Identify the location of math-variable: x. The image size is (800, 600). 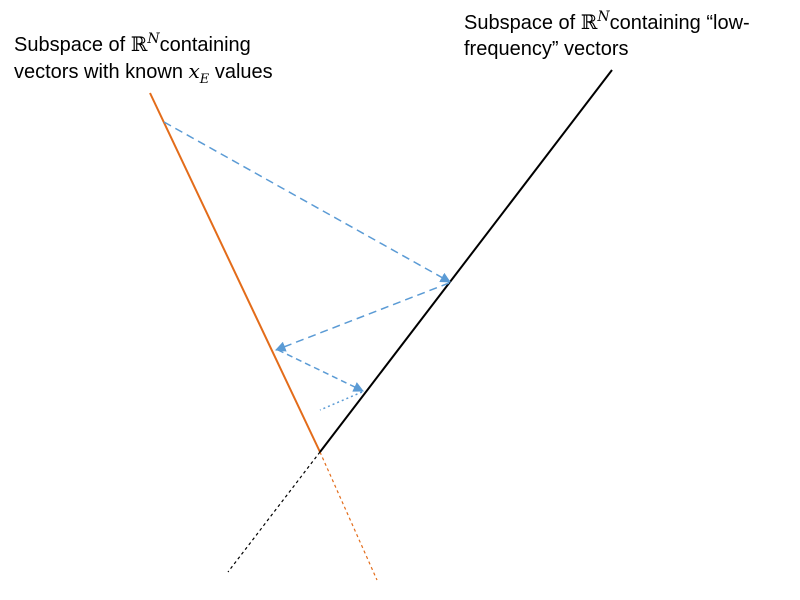
(194, 71).